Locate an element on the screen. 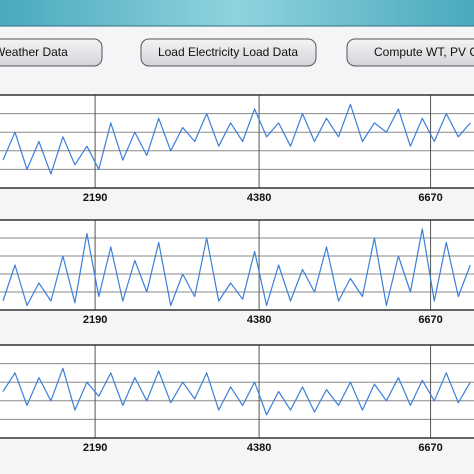 The width and height of the screenshot is (474, 474). title-bar is located at coordinates (237, 13).